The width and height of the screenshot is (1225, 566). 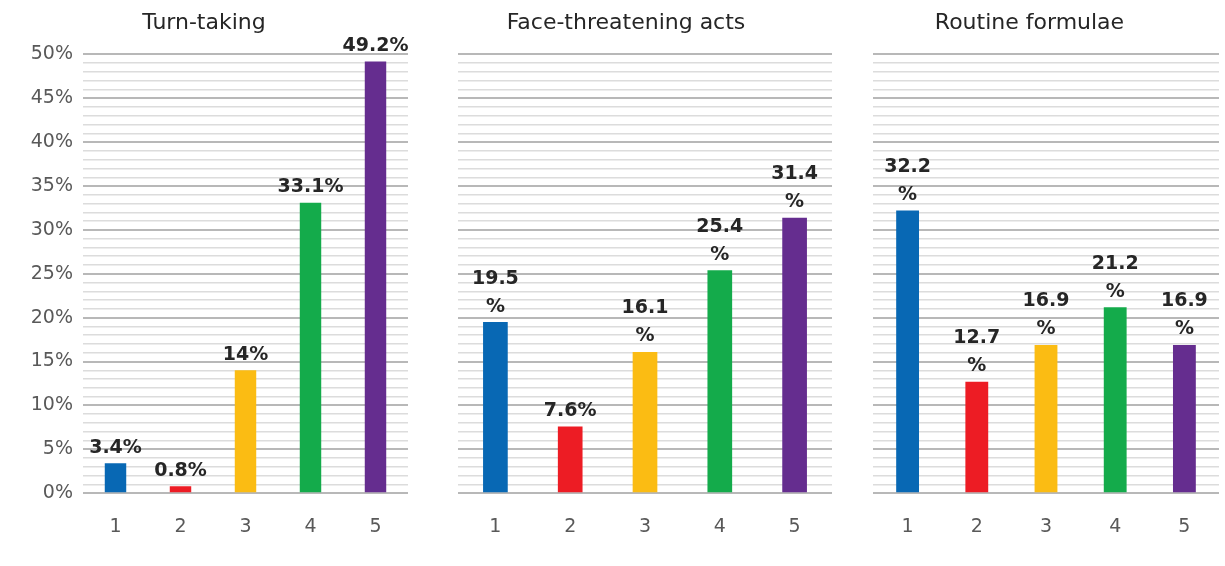 I want to click on data-label: 12.7 %, so click(x=977, y=350).